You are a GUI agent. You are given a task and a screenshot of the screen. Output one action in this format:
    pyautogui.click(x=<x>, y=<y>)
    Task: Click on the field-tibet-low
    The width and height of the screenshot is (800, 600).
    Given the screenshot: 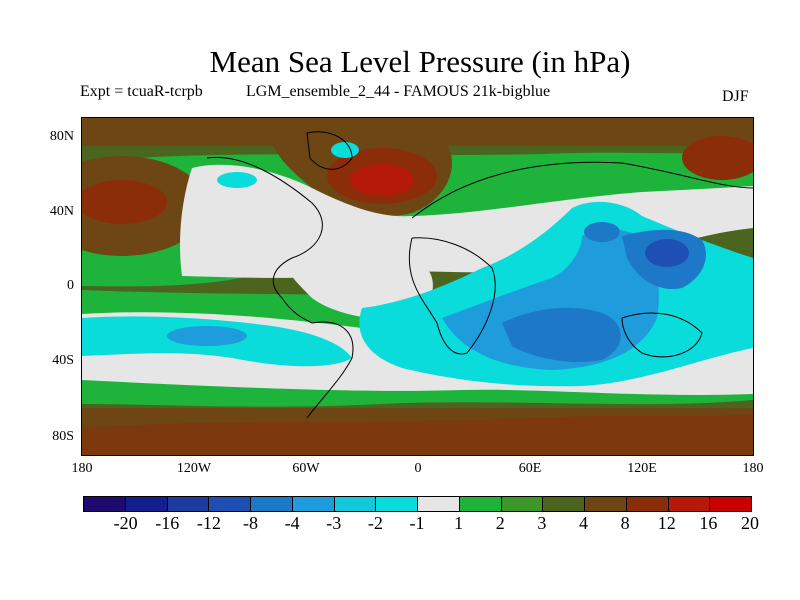 What is the action you would take?
    pyautogui.click(x=602, y=232)
    